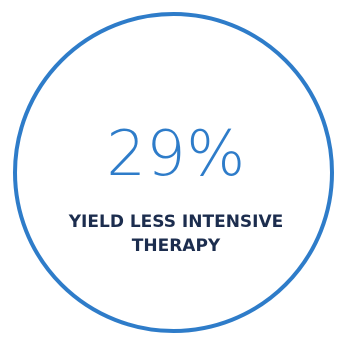  Describe the element at coordinates (176, 222) in the screenshot. I see `stat-caption-line-1: YIELD LESS INTENSIVE` at that location.